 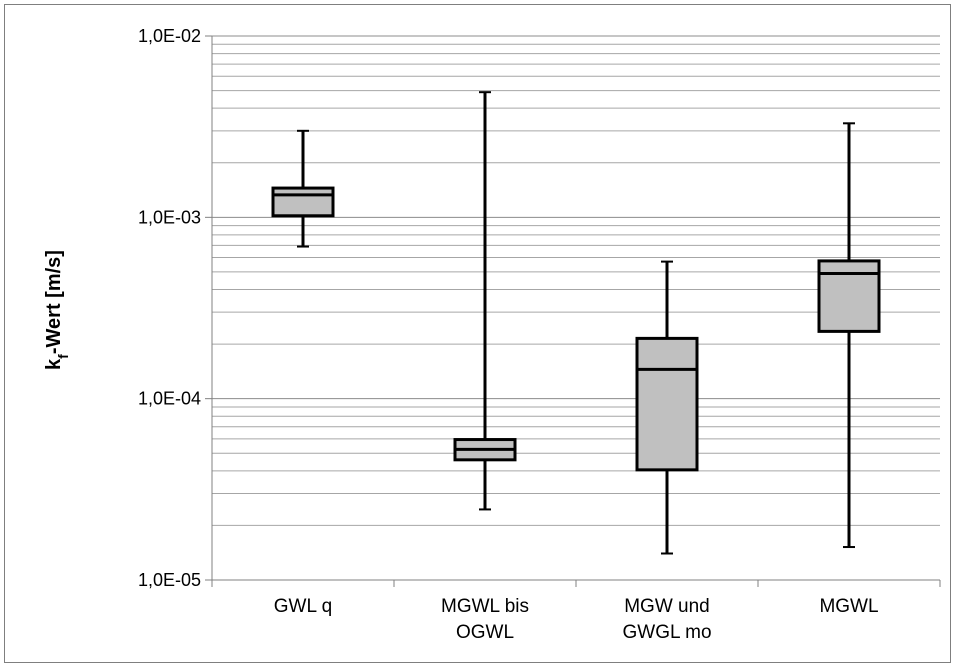 I want to click on x-category-label-line: OGWL, so click(x=485, y=632).